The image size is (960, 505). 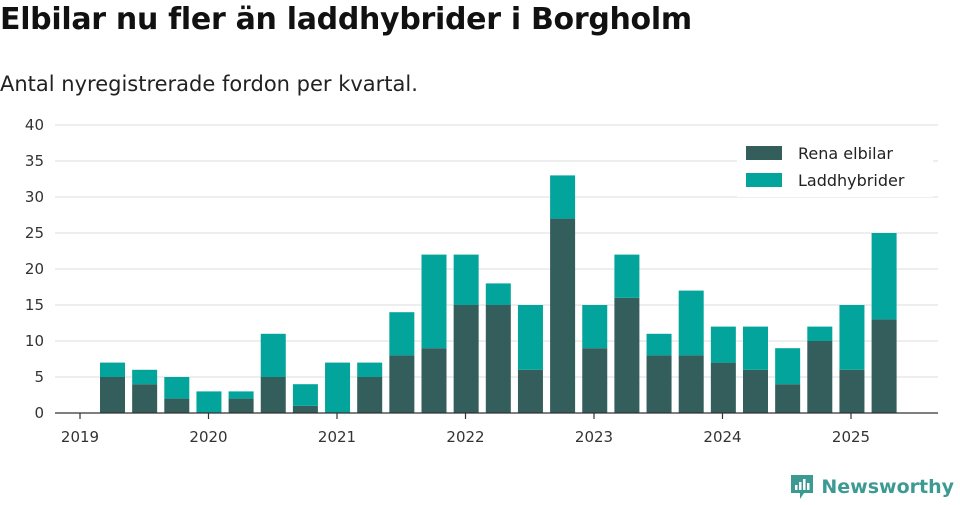 I want to click on x-tick-label: 2019, so click(x=80, y=437).